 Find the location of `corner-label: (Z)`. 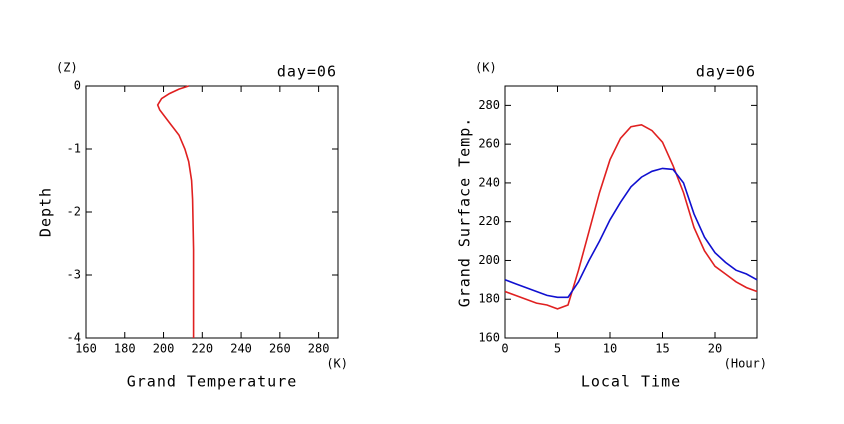

corner-label: (Z) is located at coordinates (67, 68).